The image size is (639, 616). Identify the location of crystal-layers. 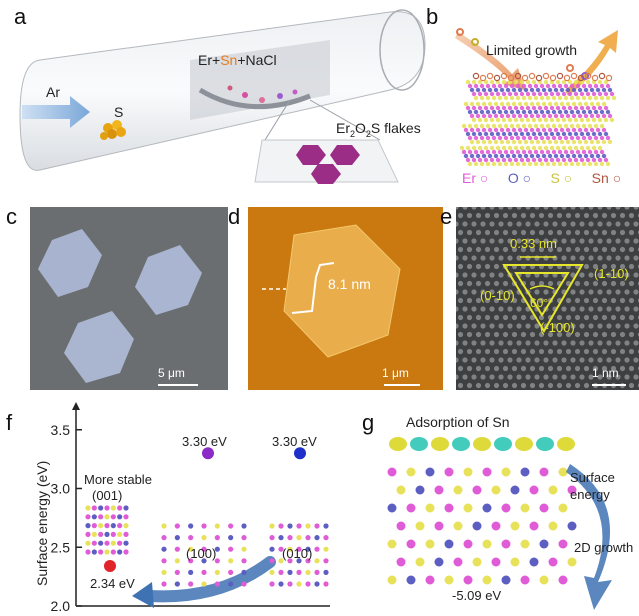
(538, 119).